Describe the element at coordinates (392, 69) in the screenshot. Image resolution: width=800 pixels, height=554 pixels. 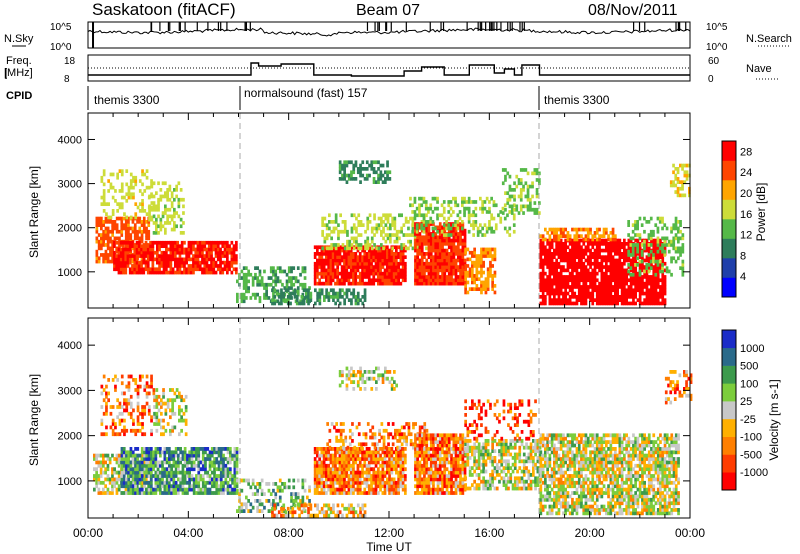
I see `freq-panel: Freq. [MHz] 18 8 Nave 60 0` at that location.